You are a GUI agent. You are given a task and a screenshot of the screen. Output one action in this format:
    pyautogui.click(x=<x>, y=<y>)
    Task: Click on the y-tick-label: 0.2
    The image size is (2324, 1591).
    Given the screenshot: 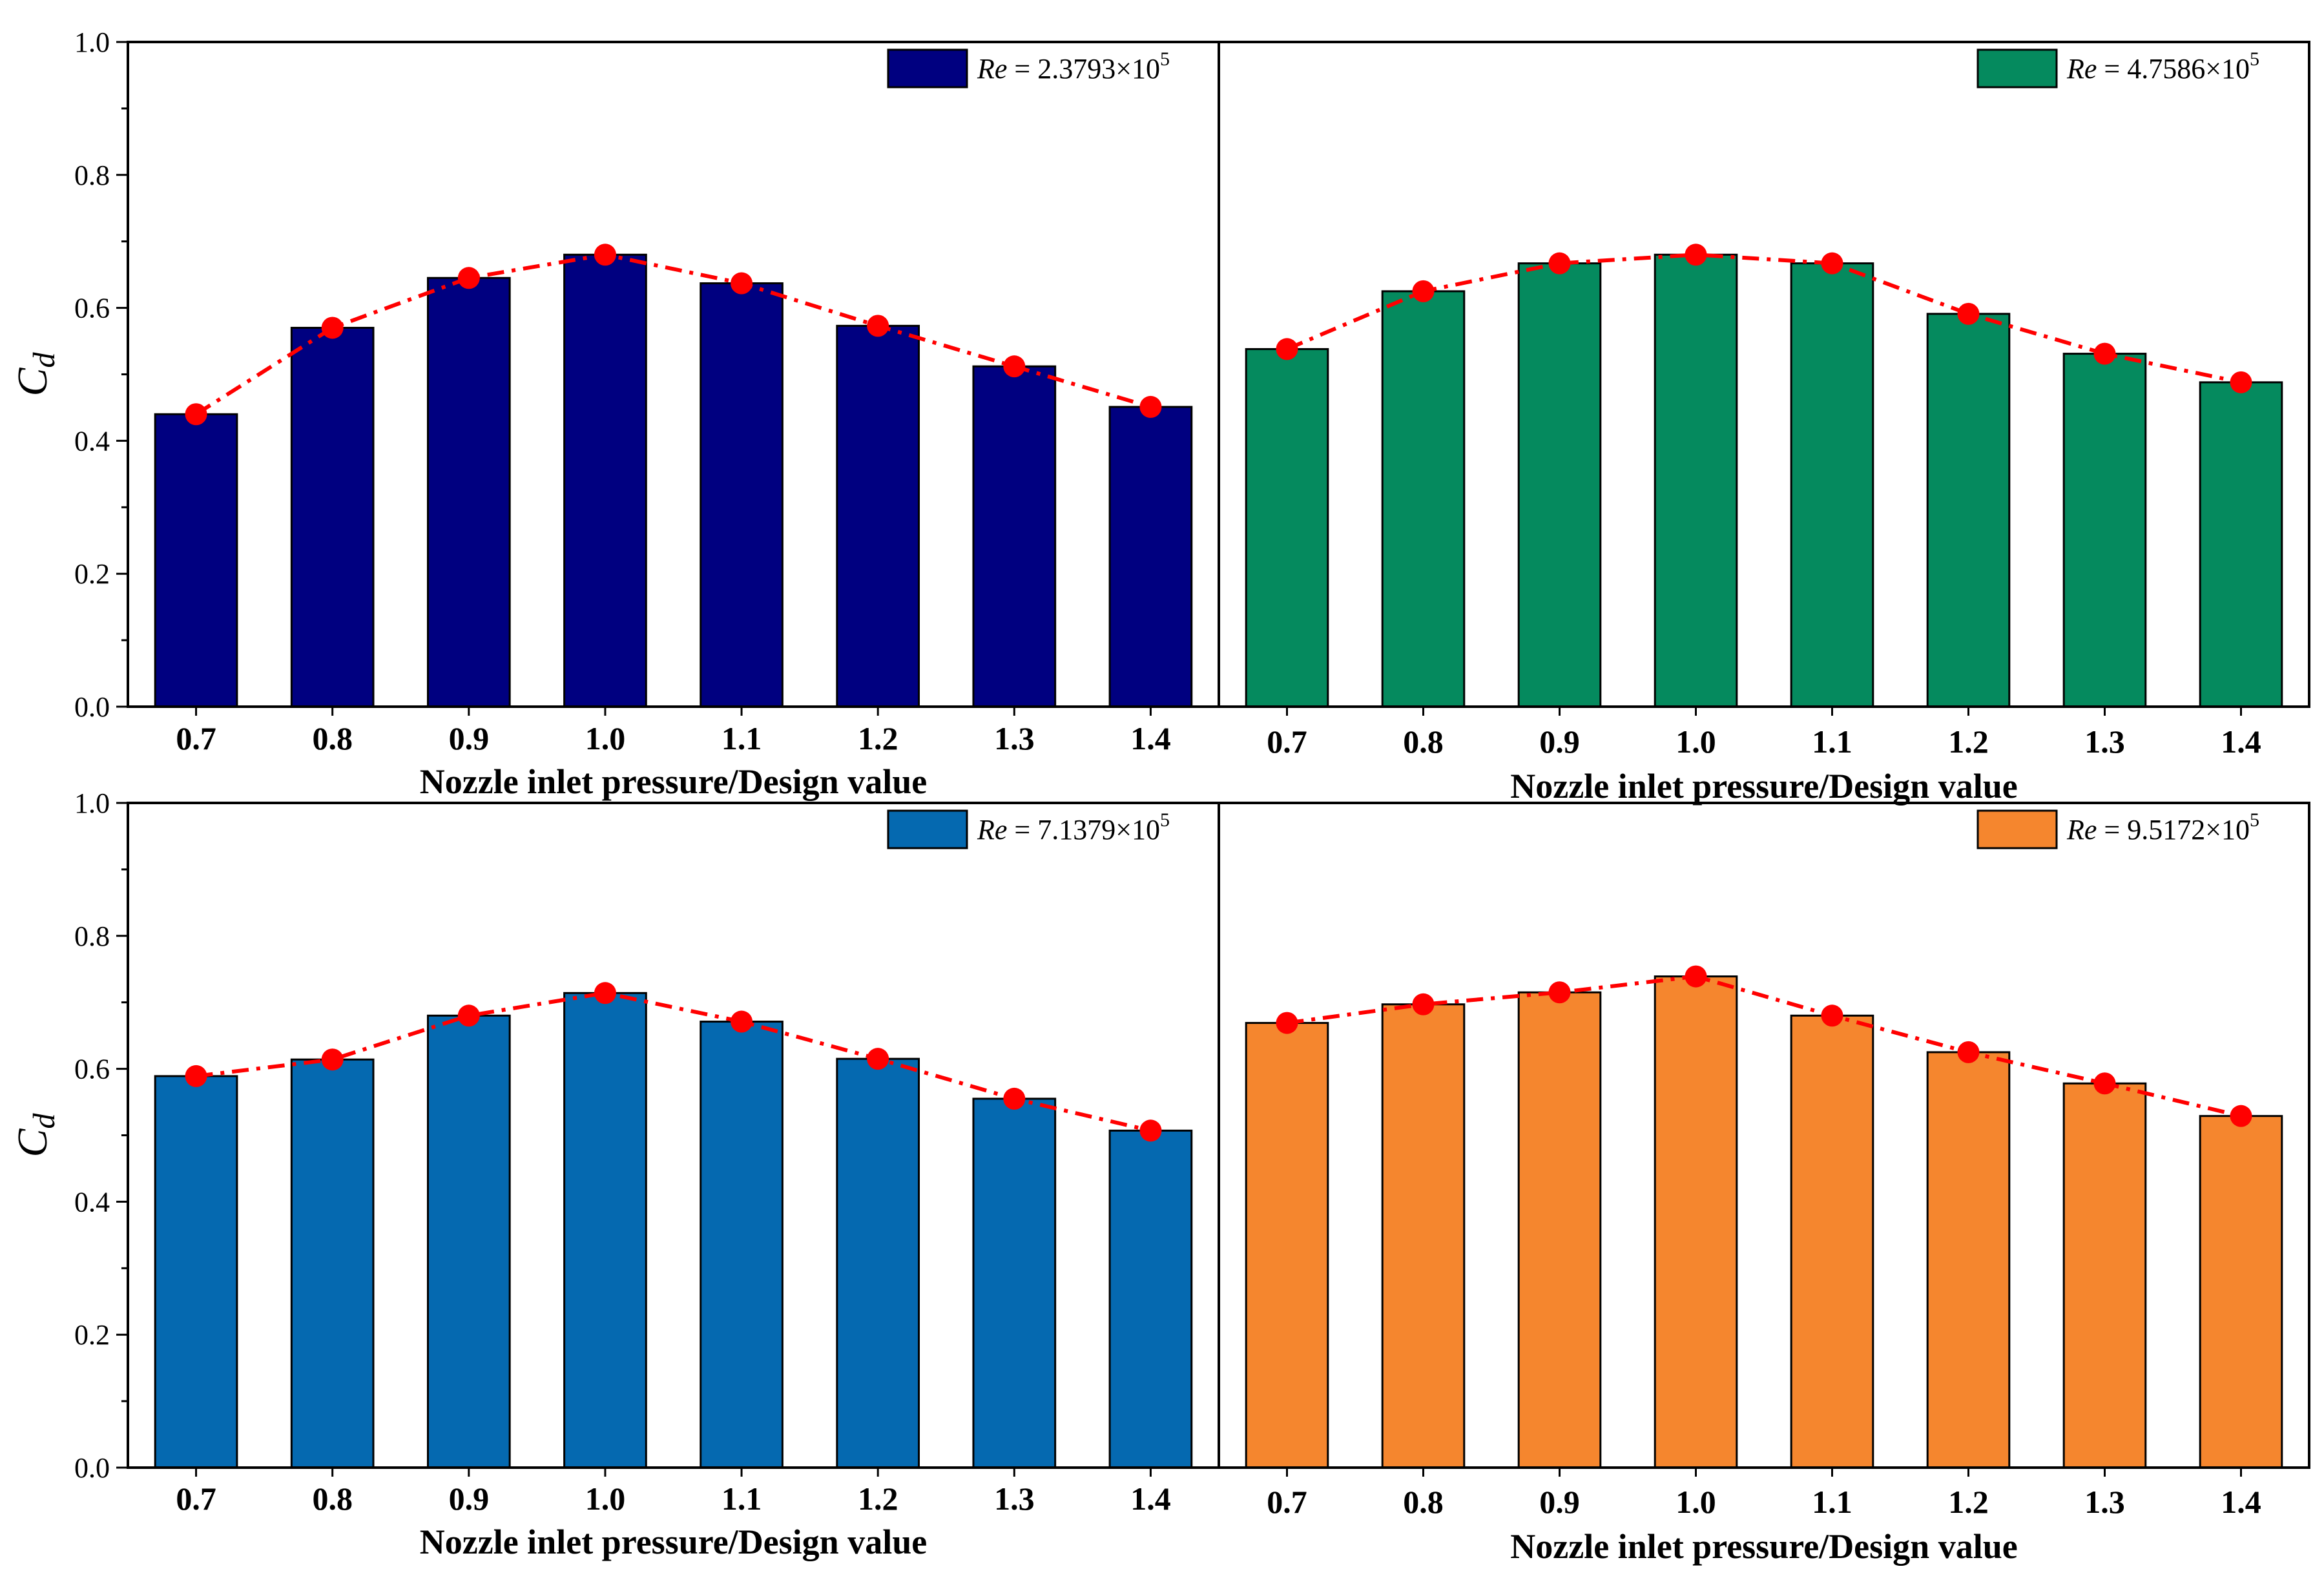 What is the action you would take?
    pyautogui.click(x=92, y=574)
    